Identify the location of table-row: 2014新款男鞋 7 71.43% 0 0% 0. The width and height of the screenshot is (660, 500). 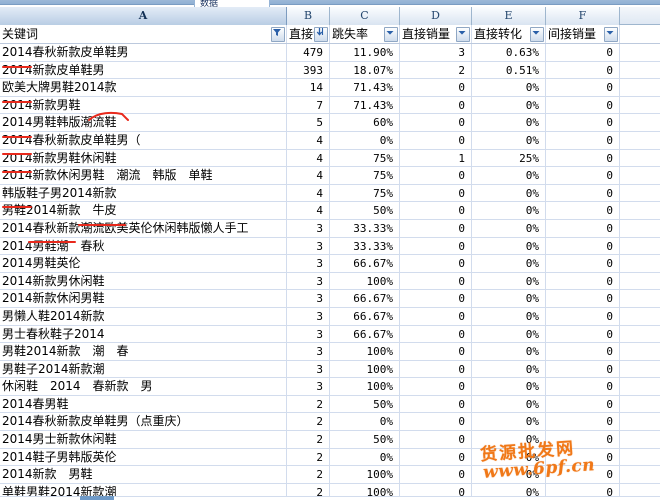
(330, 105).